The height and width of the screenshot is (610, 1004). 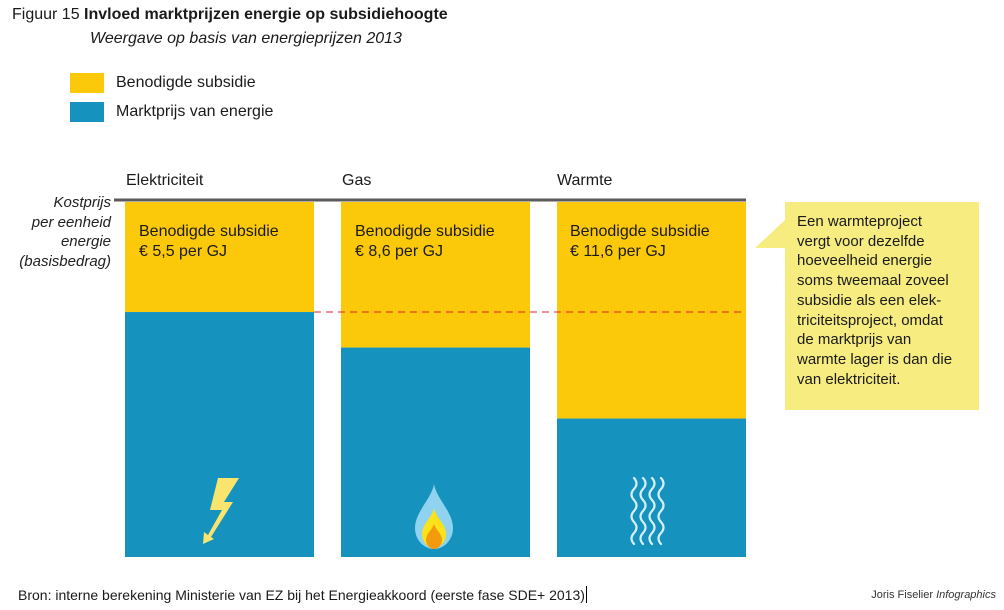 I want to click on bar-segment-market-price-warmte, so click(x=651, y=487).